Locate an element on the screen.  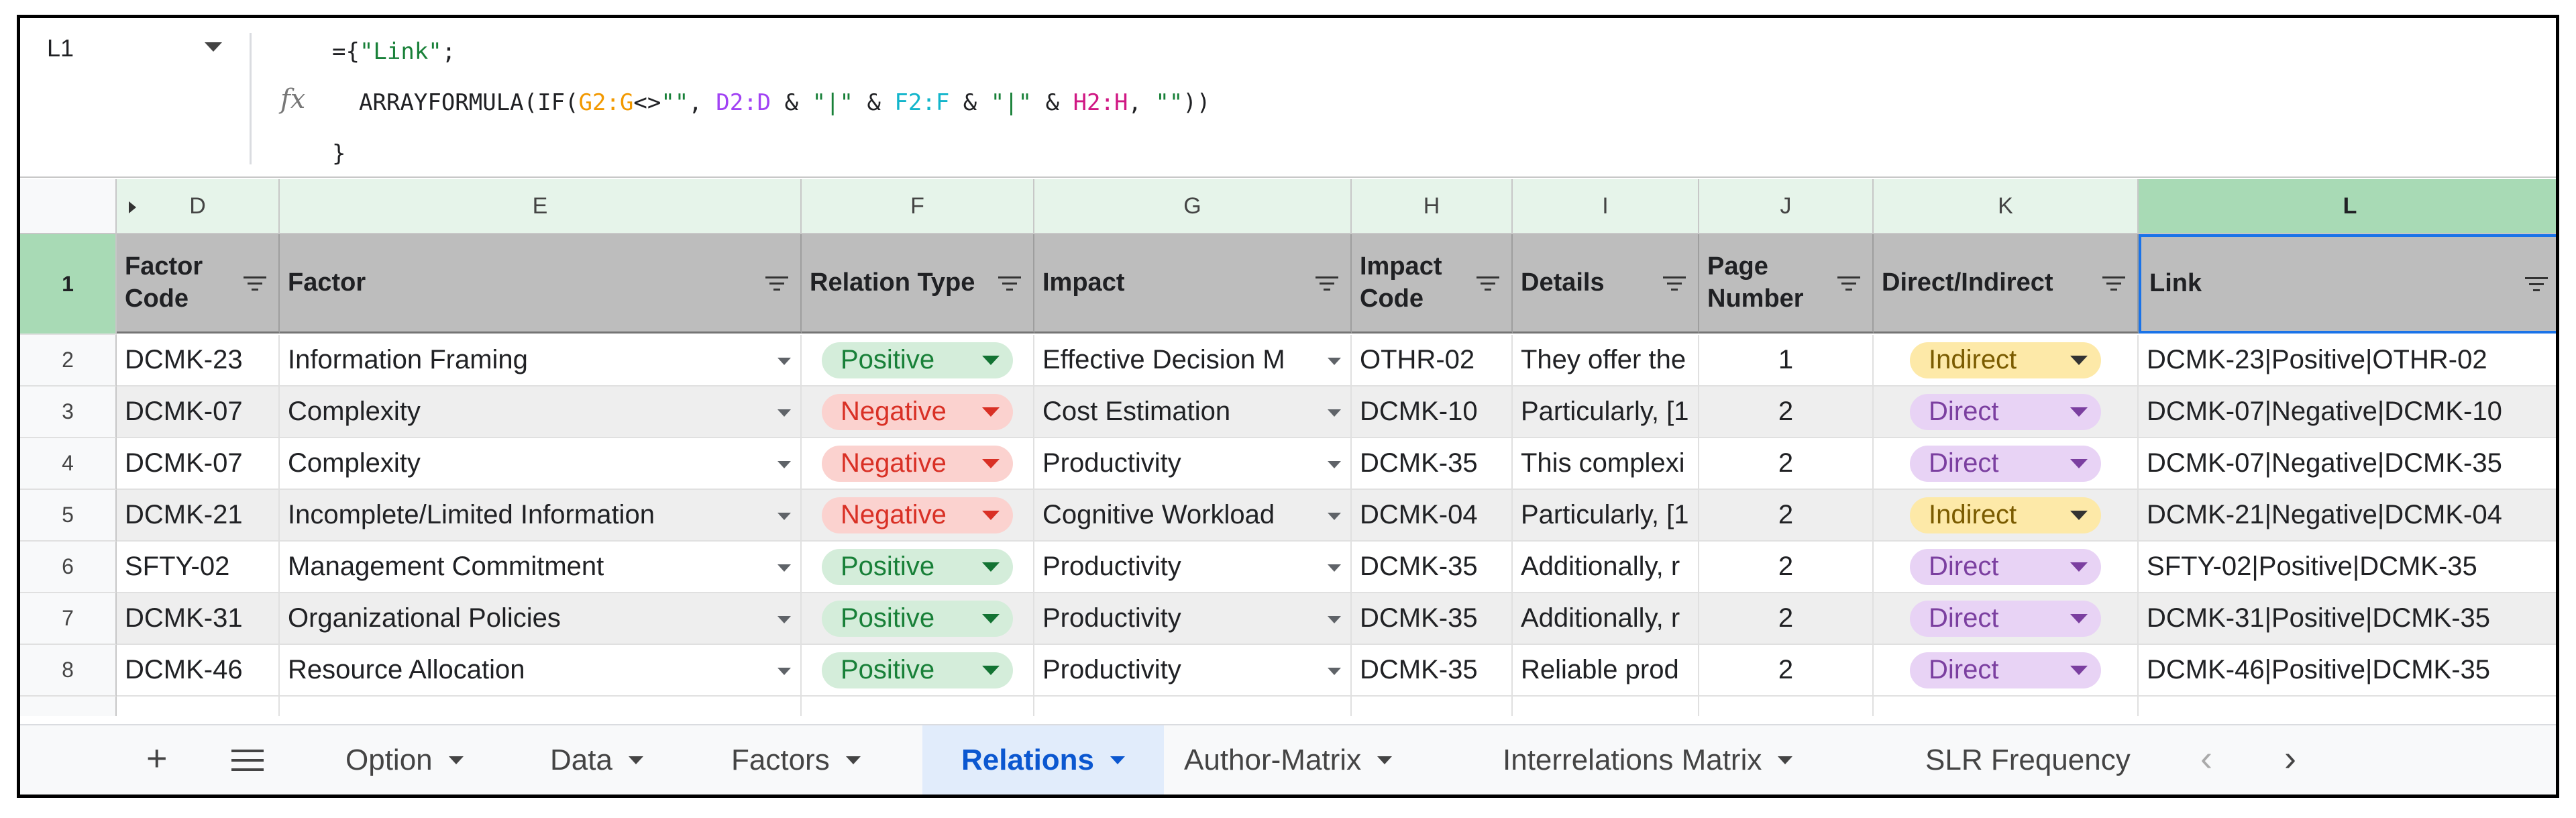
cell-d5: DCMK-21 is located at coordinates (198, 516).